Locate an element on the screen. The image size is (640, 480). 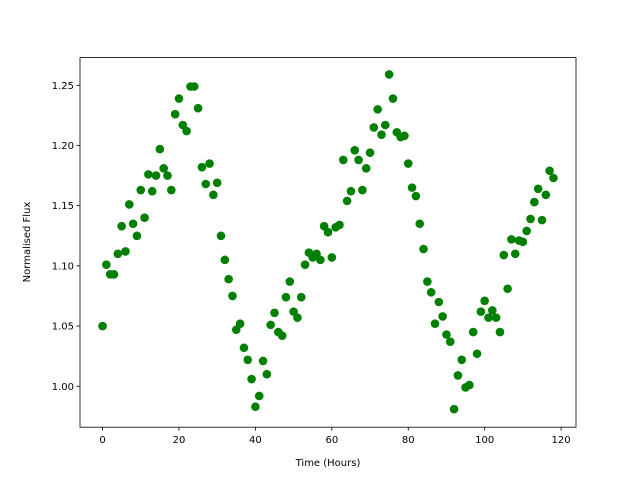
x-tick-label: 120 is located at coordinates (561, 440).